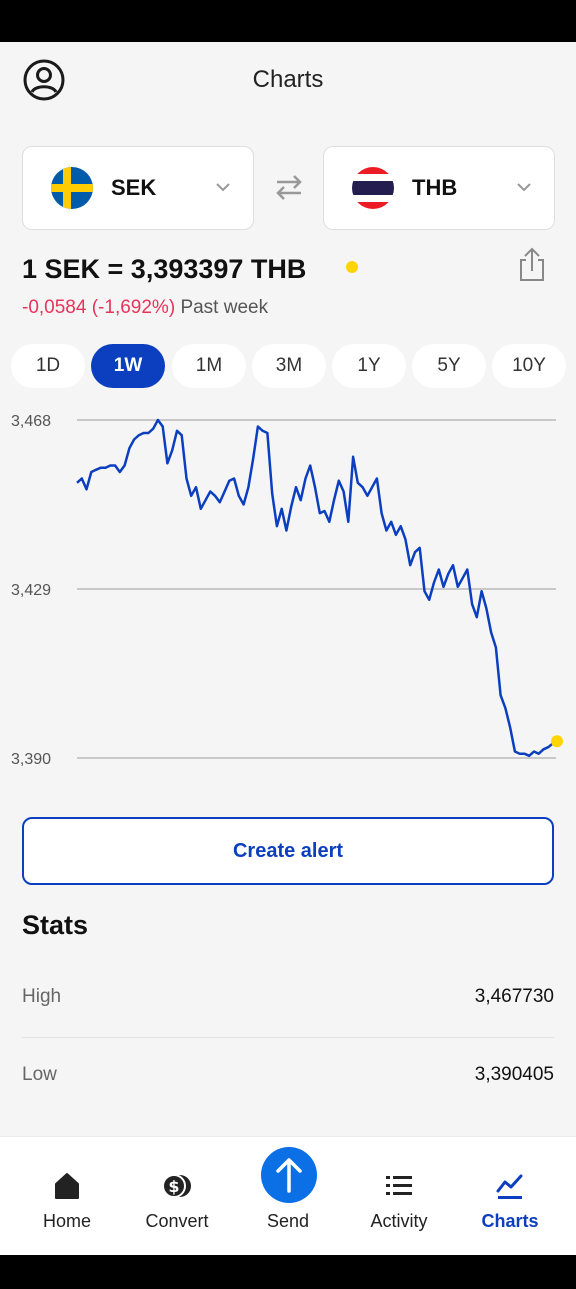 This screenshot has width=576, height=1289. What do you see at coordinates (510, 1221) in the screenshot?
I see `nav-label: Charts` at bounding box center [510, 1221].